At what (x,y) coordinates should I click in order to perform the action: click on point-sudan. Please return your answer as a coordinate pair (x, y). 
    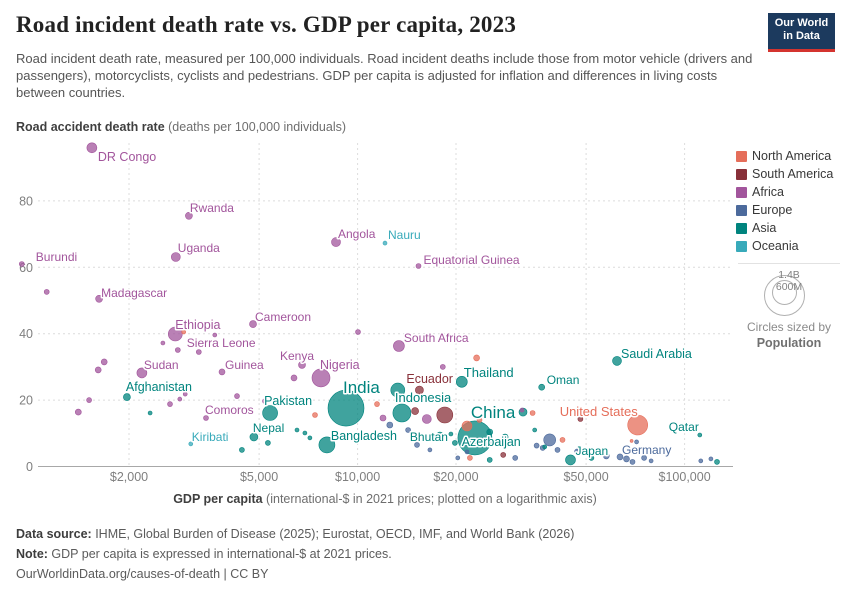
    Looking at the image, I should click on (142, 373).